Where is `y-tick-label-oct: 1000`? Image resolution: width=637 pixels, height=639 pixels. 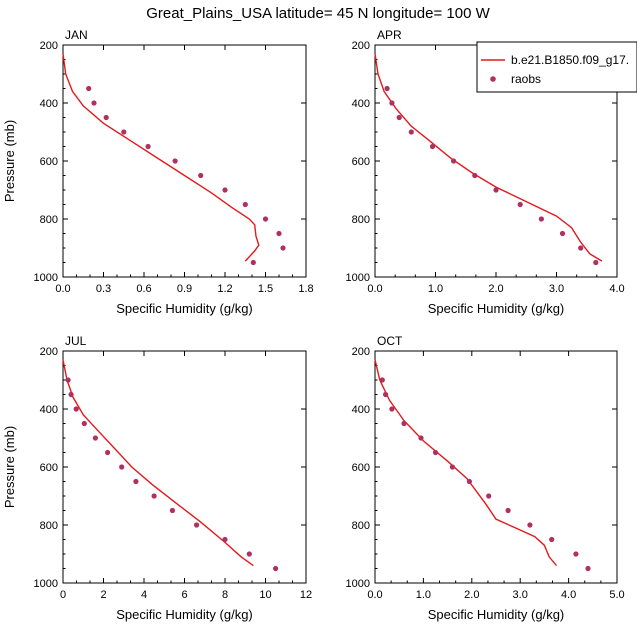 y-tick-label-oct: 1000 is located at coordinates (358, 584).